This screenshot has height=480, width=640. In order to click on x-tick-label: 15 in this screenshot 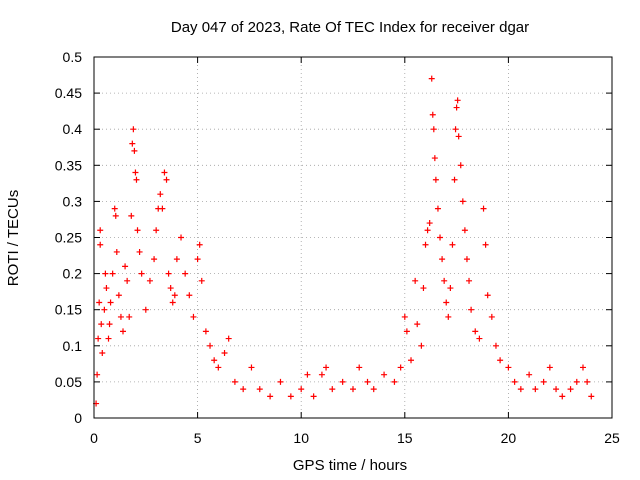, I will do `click(405, 438)`.